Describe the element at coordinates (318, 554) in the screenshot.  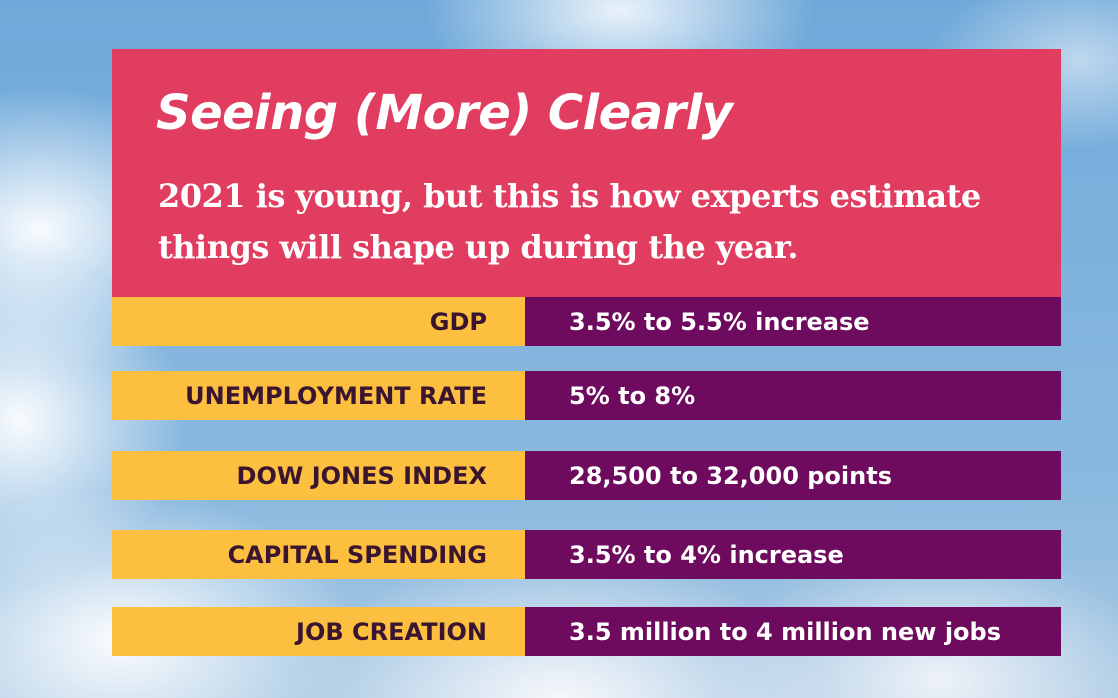
I see `stat-label: CAPITAL SPENDING` at that location.